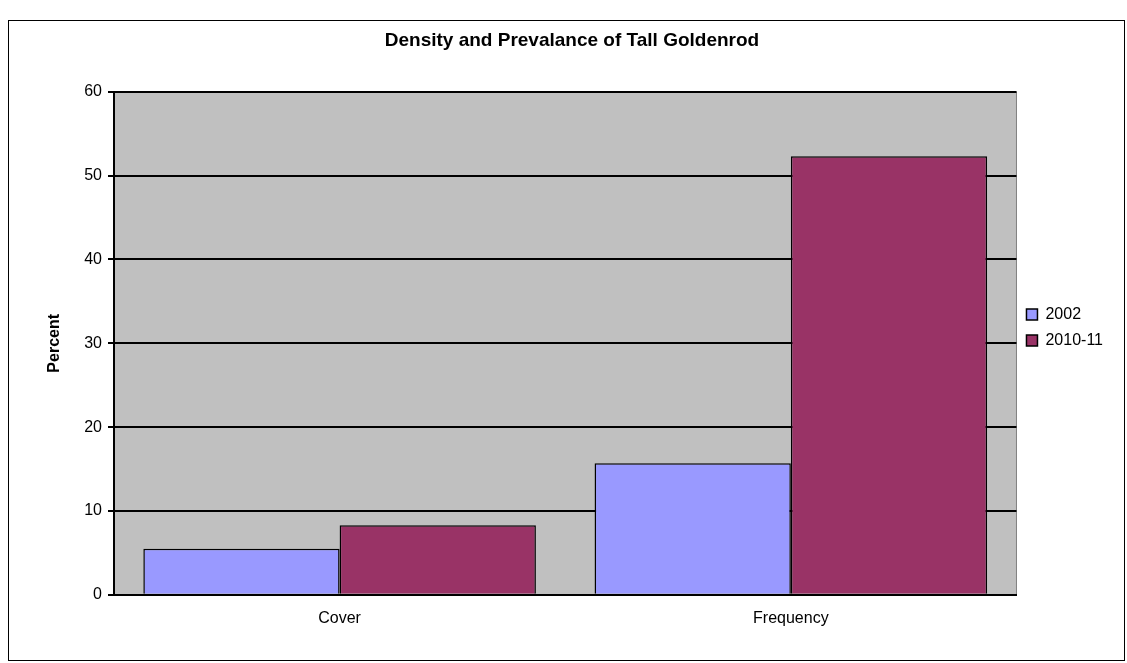 Image resolution: width=1127 pixels, height=663 pixels. I want to click on legend-label: 2002, so click(1063, 313).